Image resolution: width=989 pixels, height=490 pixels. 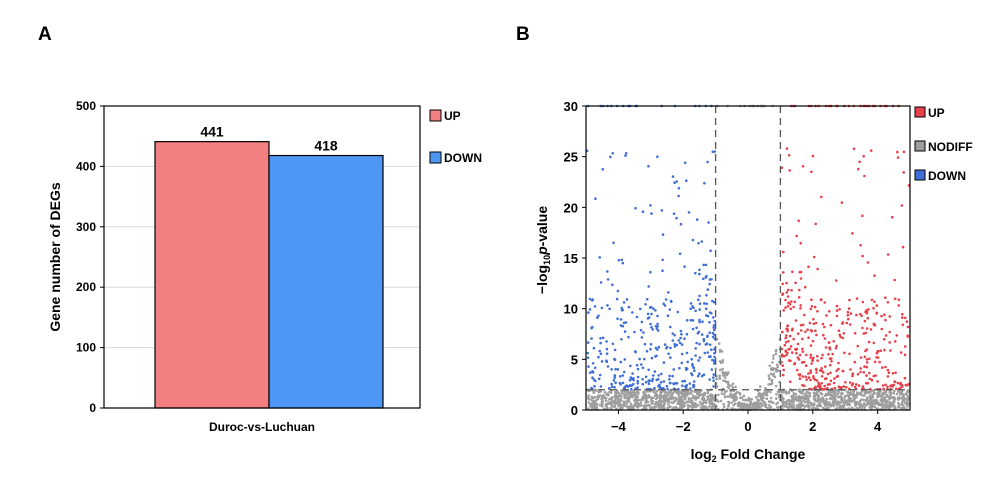 What do you see at coordinates (747, 426) in the screenshot?
I see `volcano-x-tick-label: 0` at bounding box center [747, 426].